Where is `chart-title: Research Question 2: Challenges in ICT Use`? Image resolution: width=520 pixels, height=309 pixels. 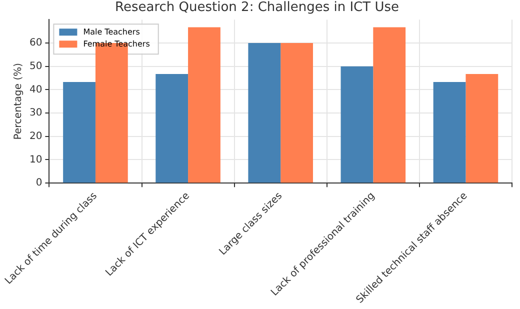
chart-title: Research Question 2: Challenges in ICT Use is located at coordinates (257, 8).